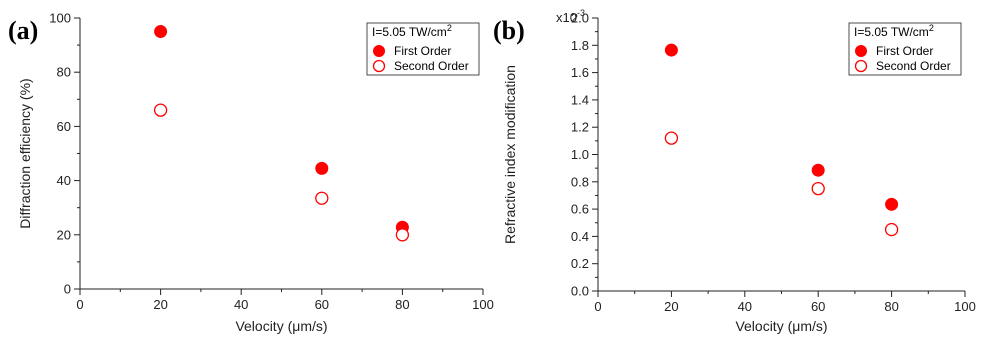  Describe the element at coordinates (580, 209) in the screenshot. I see `y-tick-label: 0.6` at that location.